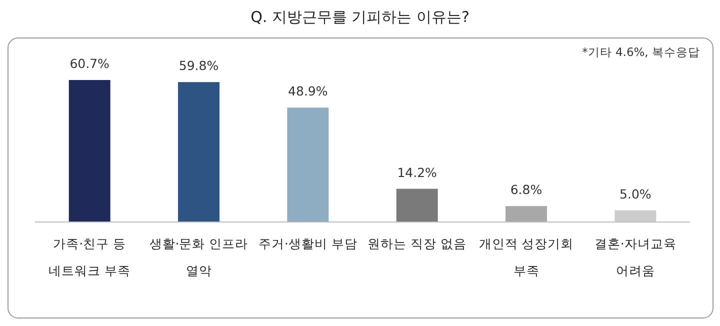 The width and height of the screenshot is (720, 326). I want to click on x-tick-label: 원하는 직장 없음, so click(417, 243).